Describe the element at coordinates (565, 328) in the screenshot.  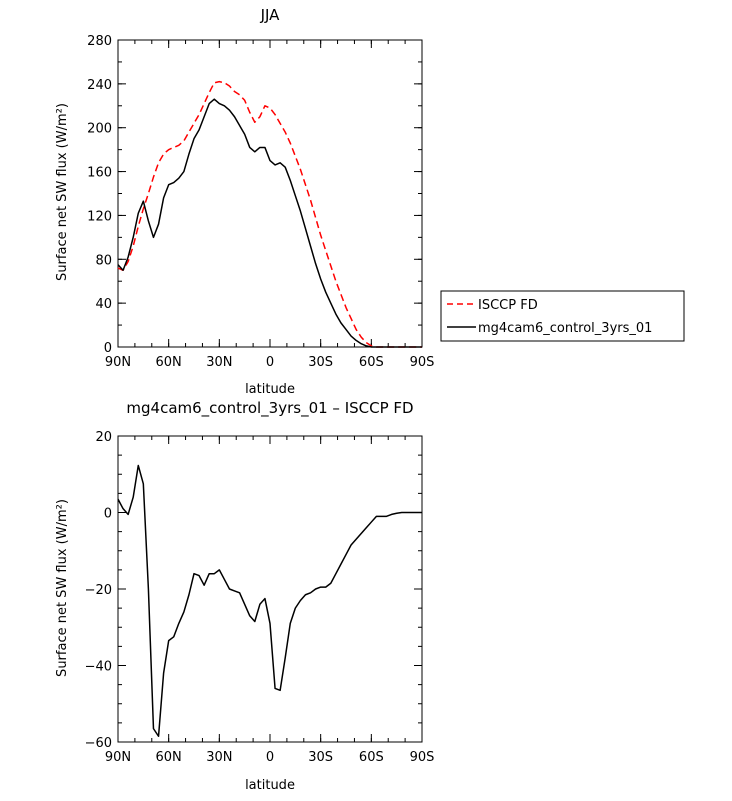
I see `legend-label-model: mg4cam6_control_3yrs_01` at that location.